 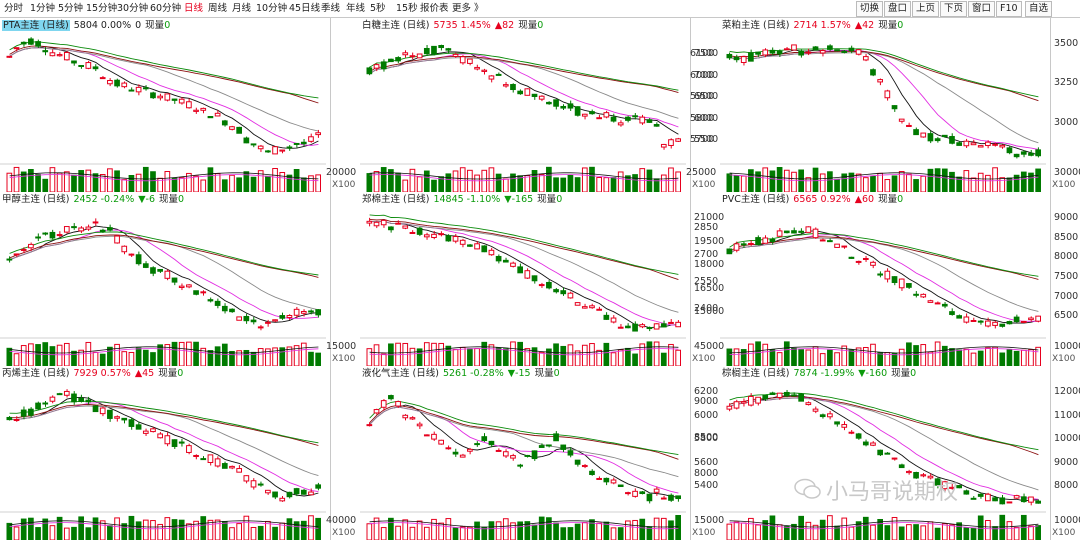 I want to click on kline-chart-yehuaqi, so click(x=540, y=453).